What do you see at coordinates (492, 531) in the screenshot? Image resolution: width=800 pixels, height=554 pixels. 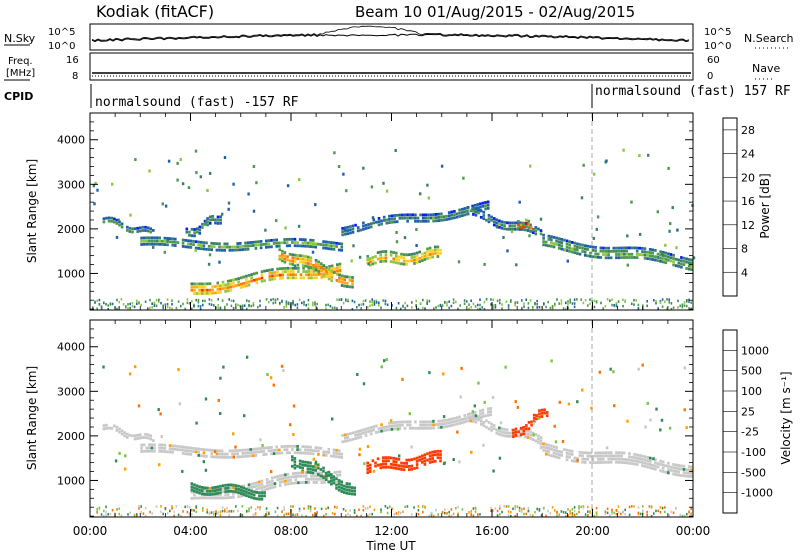 I see `x-tick-label: 16:00` at bounding box center [492, 531].